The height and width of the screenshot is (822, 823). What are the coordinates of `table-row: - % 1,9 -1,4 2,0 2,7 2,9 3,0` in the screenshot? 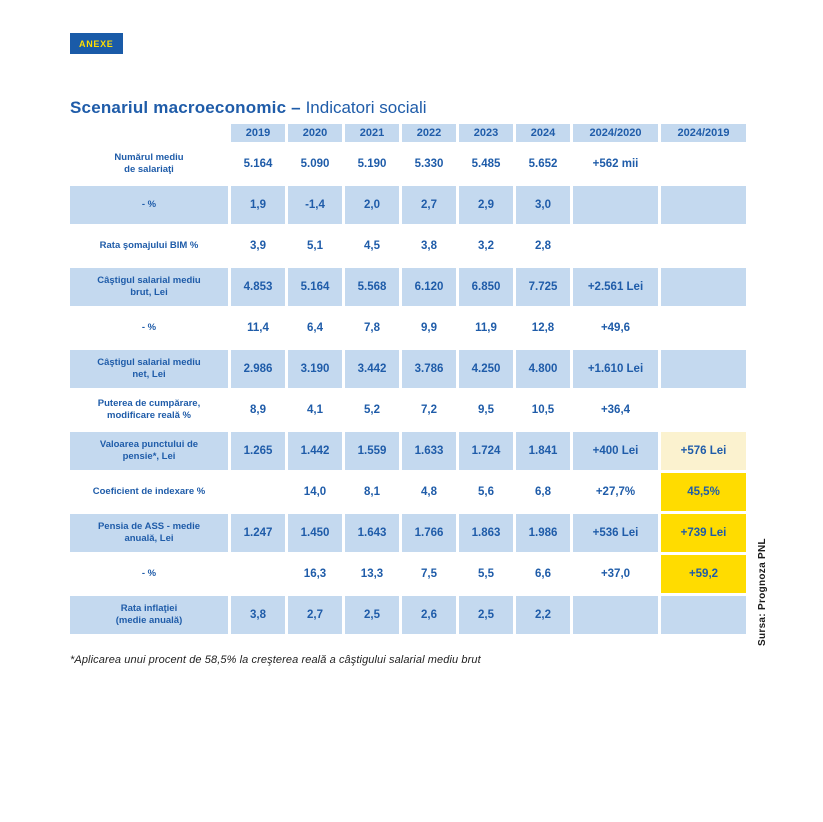 It's located at (408, 205).